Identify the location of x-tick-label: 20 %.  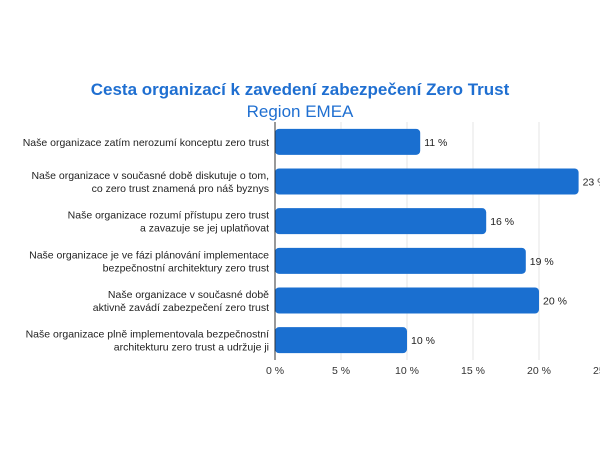
(539, 371).